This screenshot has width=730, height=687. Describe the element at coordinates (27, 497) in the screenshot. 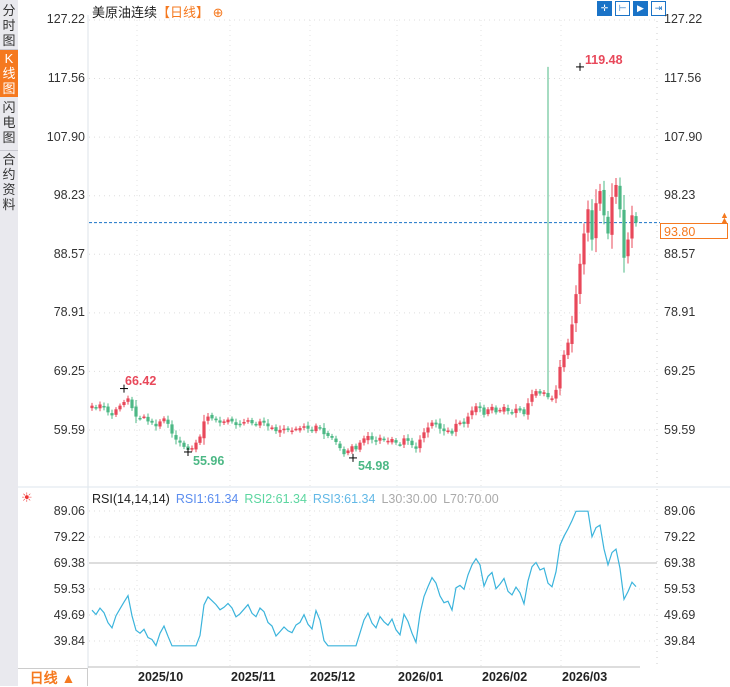

I see `indicator-settings-icon: ☀` at that location.